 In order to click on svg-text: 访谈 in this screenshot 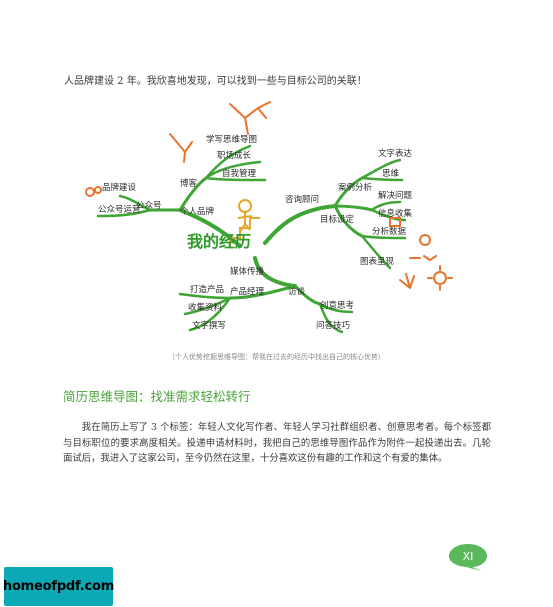, I will do `click(297, 291)`.